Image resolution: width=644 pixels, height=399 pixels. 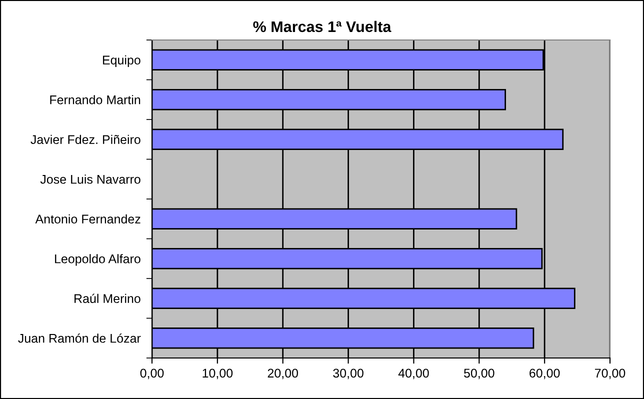 What do you see at coordinates (283, 374) in the screenshot?
I see `x-tick-label: 20,00` at bounding box center [283, 374].